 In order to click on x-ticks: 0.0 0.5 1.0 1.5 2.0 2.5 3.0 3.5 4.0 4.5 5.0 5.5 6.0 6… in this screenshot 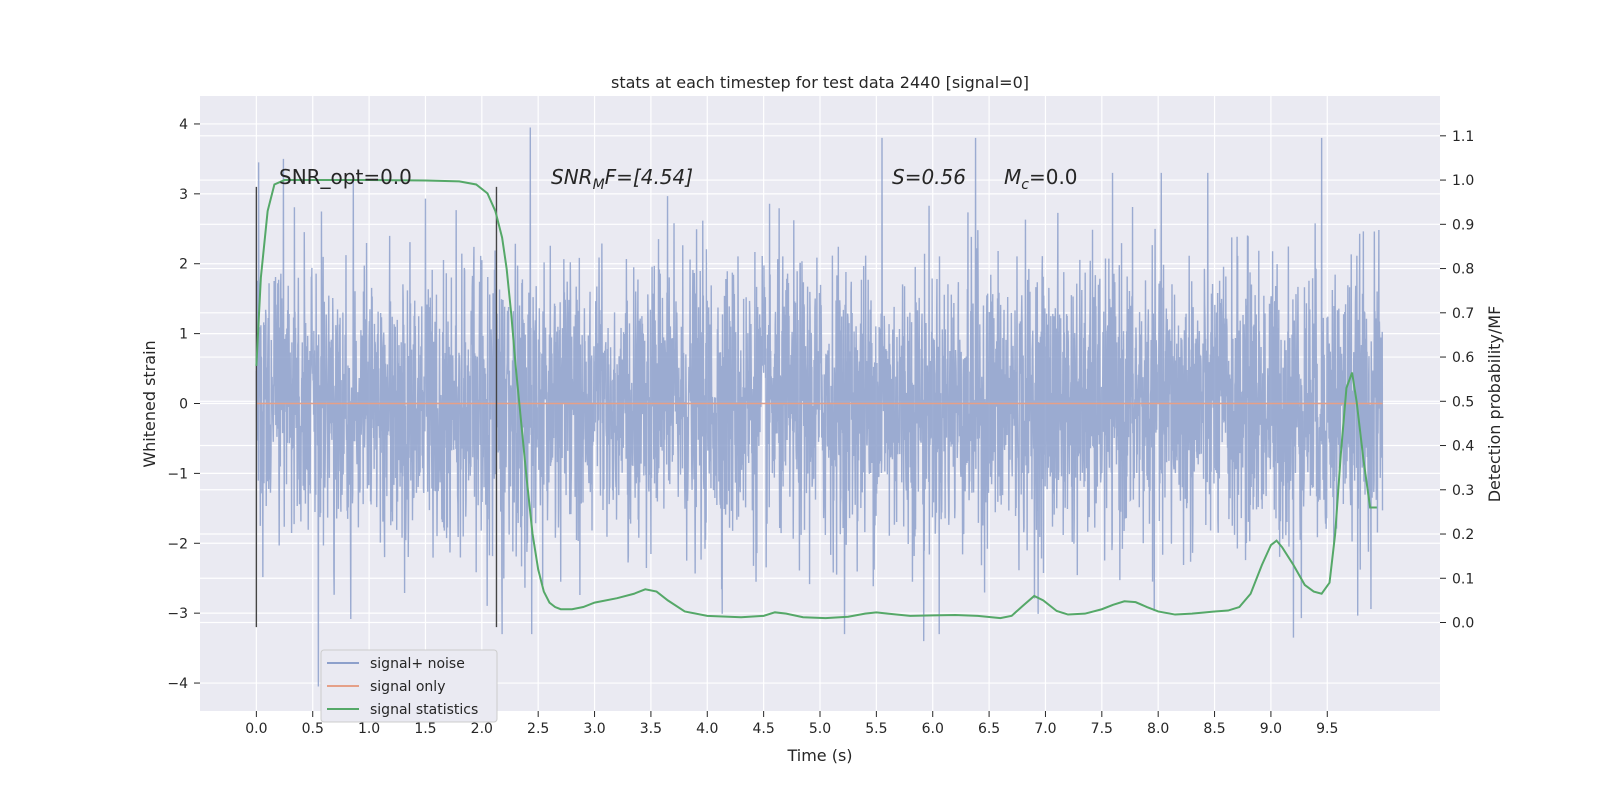, I will do `click(791, 724)`.